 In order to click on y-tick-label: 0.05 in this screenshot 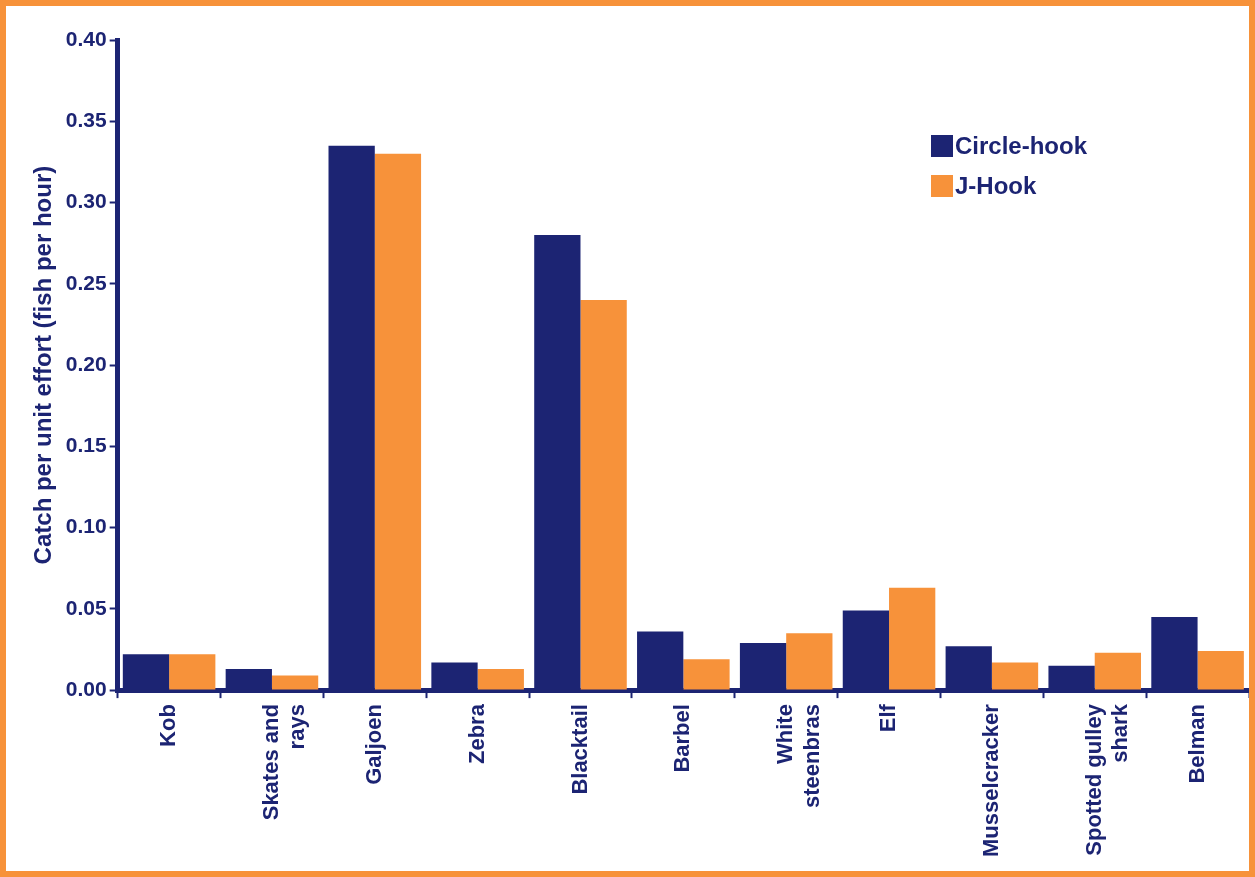, I will do `click(86, 607)`.